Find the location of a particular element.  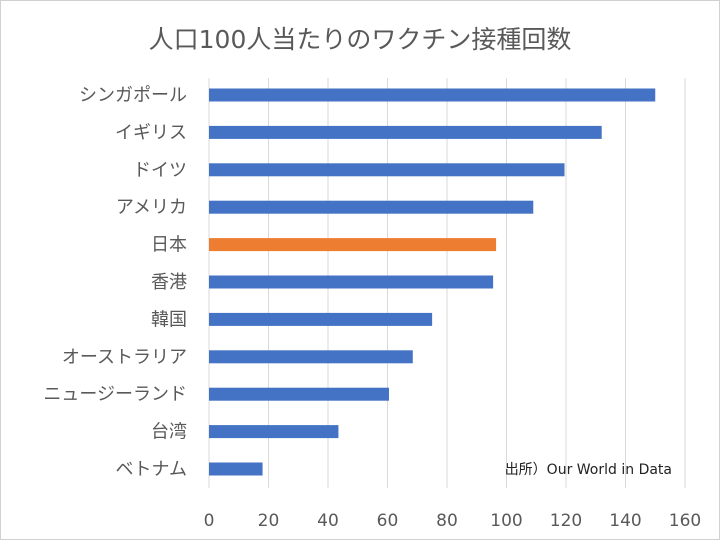

x-tick-label: 100 is located at coordinates (506, 521).